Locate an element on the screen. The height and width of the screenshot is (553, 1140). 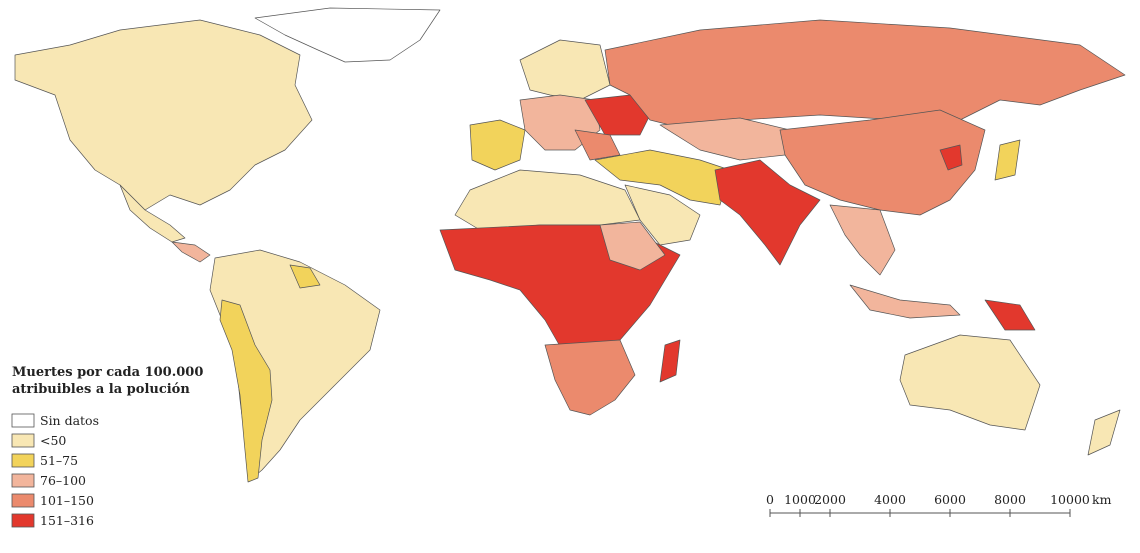
legend-label: 151–316 is located at coordinates (67, 520).